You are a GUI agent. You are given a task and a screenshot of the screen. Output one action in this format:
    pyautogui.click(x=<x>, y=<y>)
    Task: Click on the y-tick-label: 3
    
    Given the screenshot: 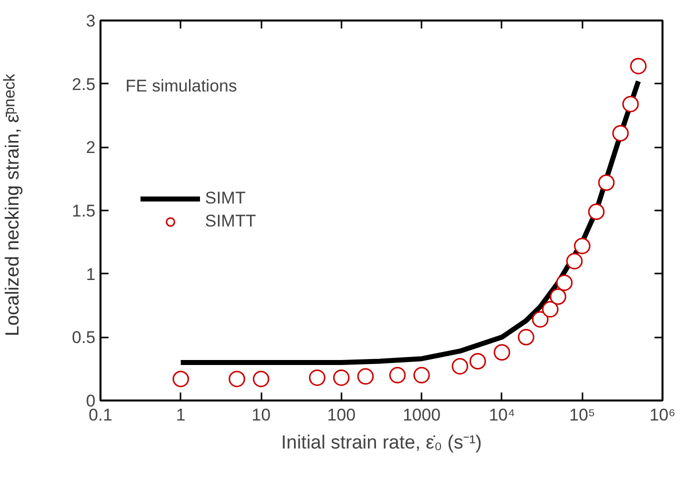 What is the action you would take?
    pyautogui.click(x=91, y=21)
    